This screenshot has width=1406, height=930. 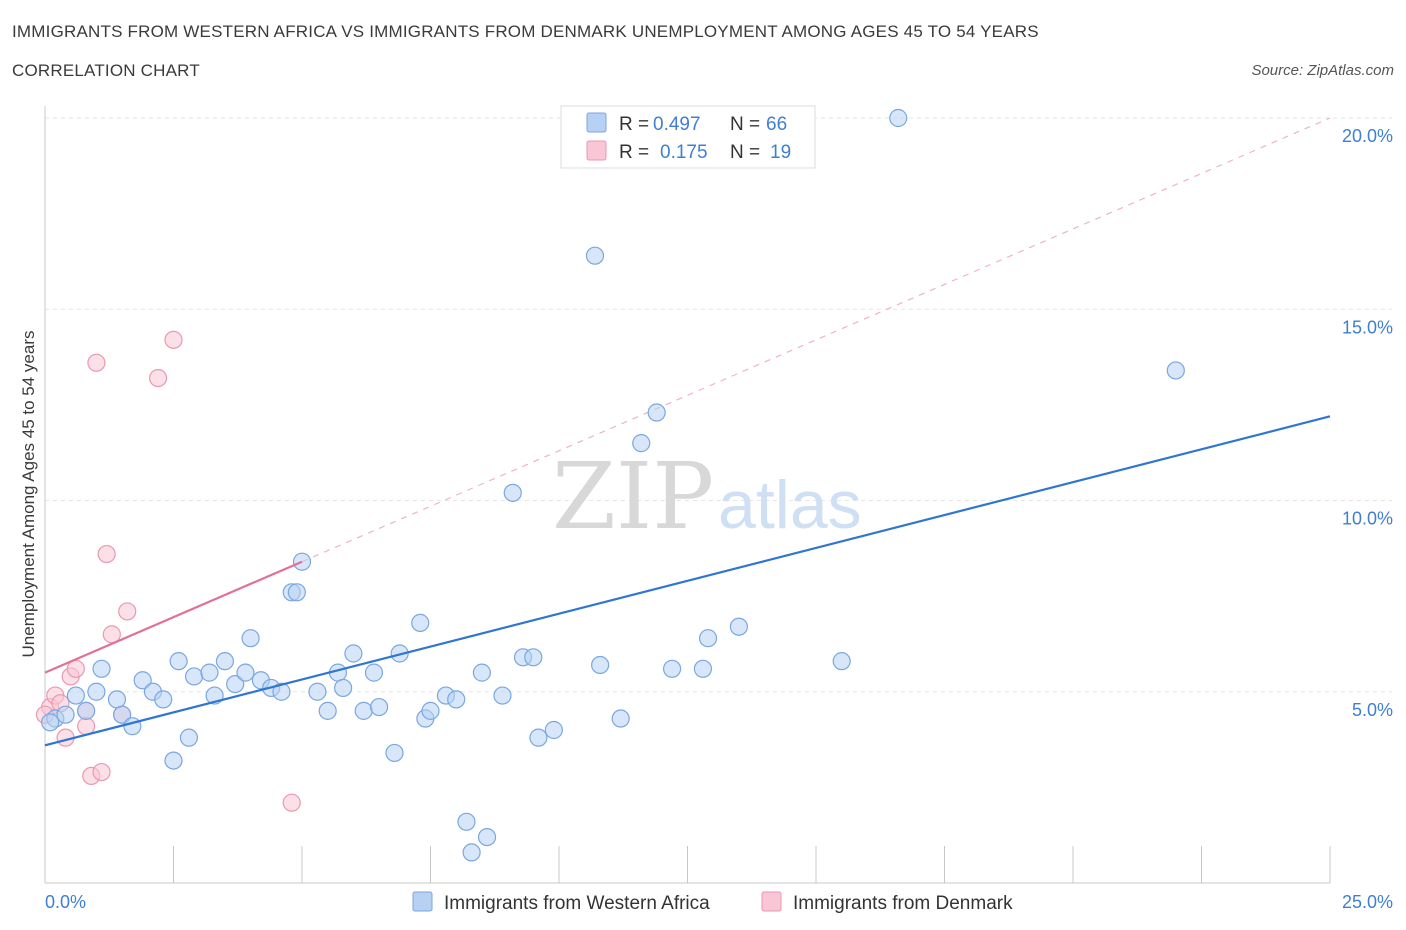 What do you see at coordinates (634, 124) in the screenshot?
I see `stats-legend-r-label-1: R =` at bounding box center [634, 124].